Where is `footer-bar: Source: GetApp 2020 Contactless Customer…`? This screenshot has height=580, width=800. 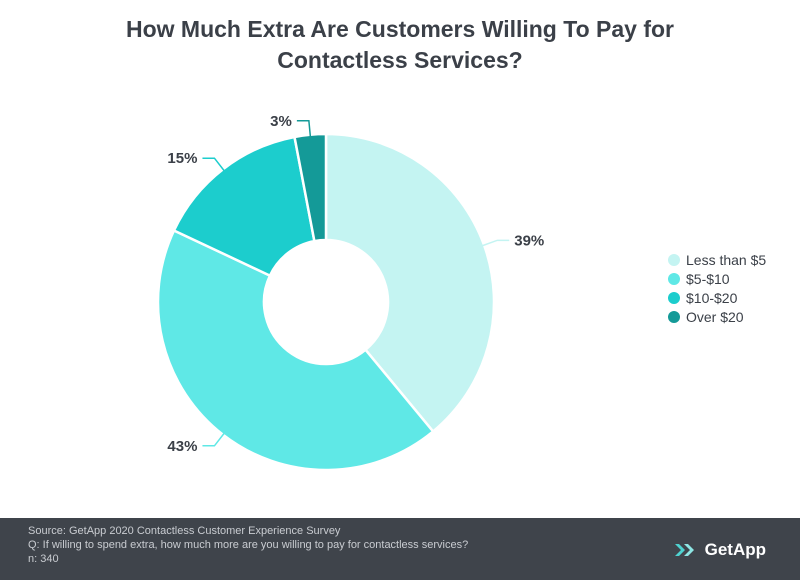
footer-bar: Source: GetApp 2020 Contactless Customer… is located at coordinates (400, 549).